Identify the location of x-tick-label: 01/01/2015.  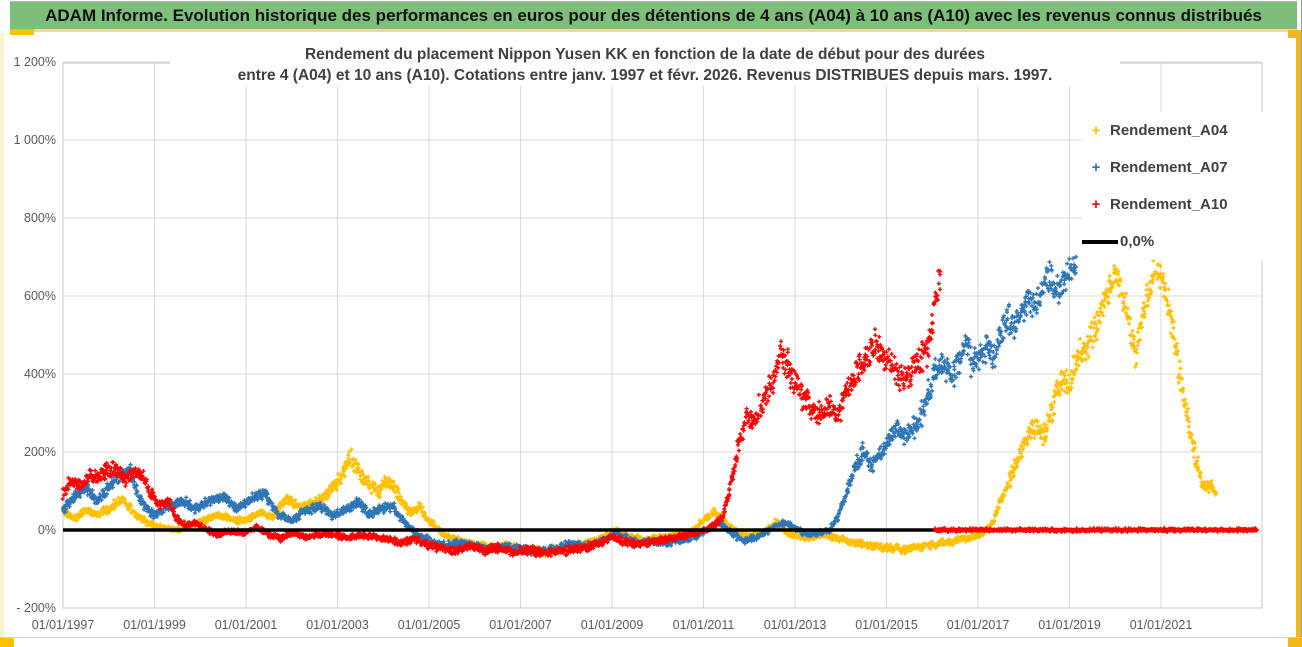
(886, 625).